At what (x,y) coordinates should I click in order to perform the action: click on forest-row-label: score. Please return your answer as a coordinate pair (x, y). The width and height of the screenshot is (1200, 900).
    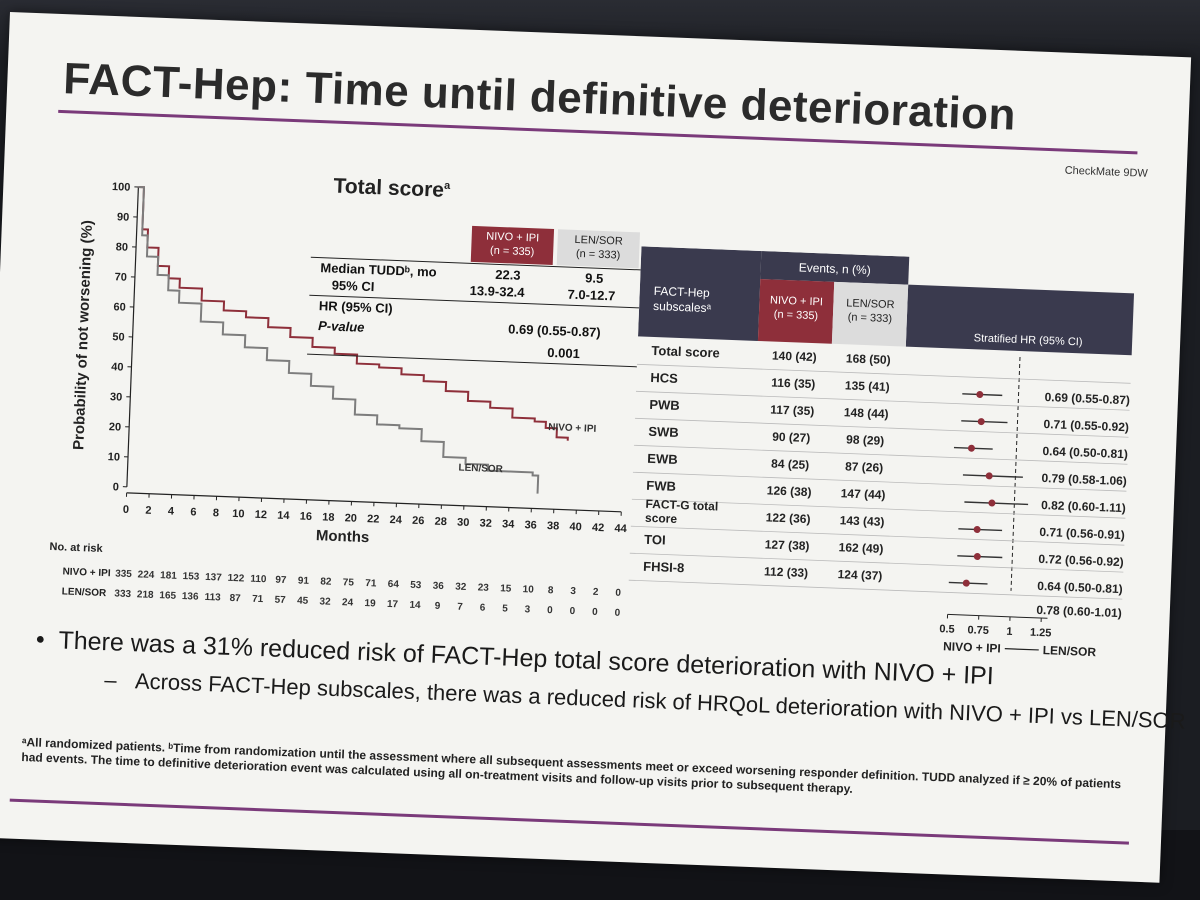
    Looking at the image, I should click on (661, 518).